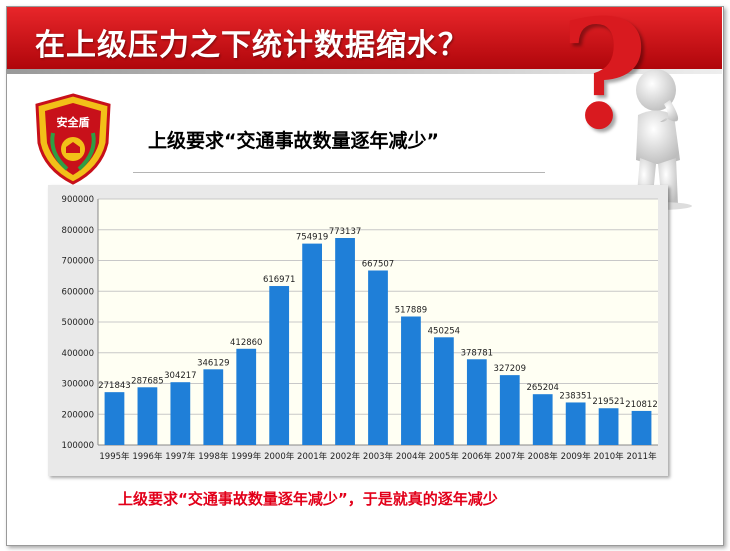 The width and height of the screenshot is (730, 551). Describe the element at coordinates (510, 369) in the screenshot. I see `data-label: 327209` at that location.